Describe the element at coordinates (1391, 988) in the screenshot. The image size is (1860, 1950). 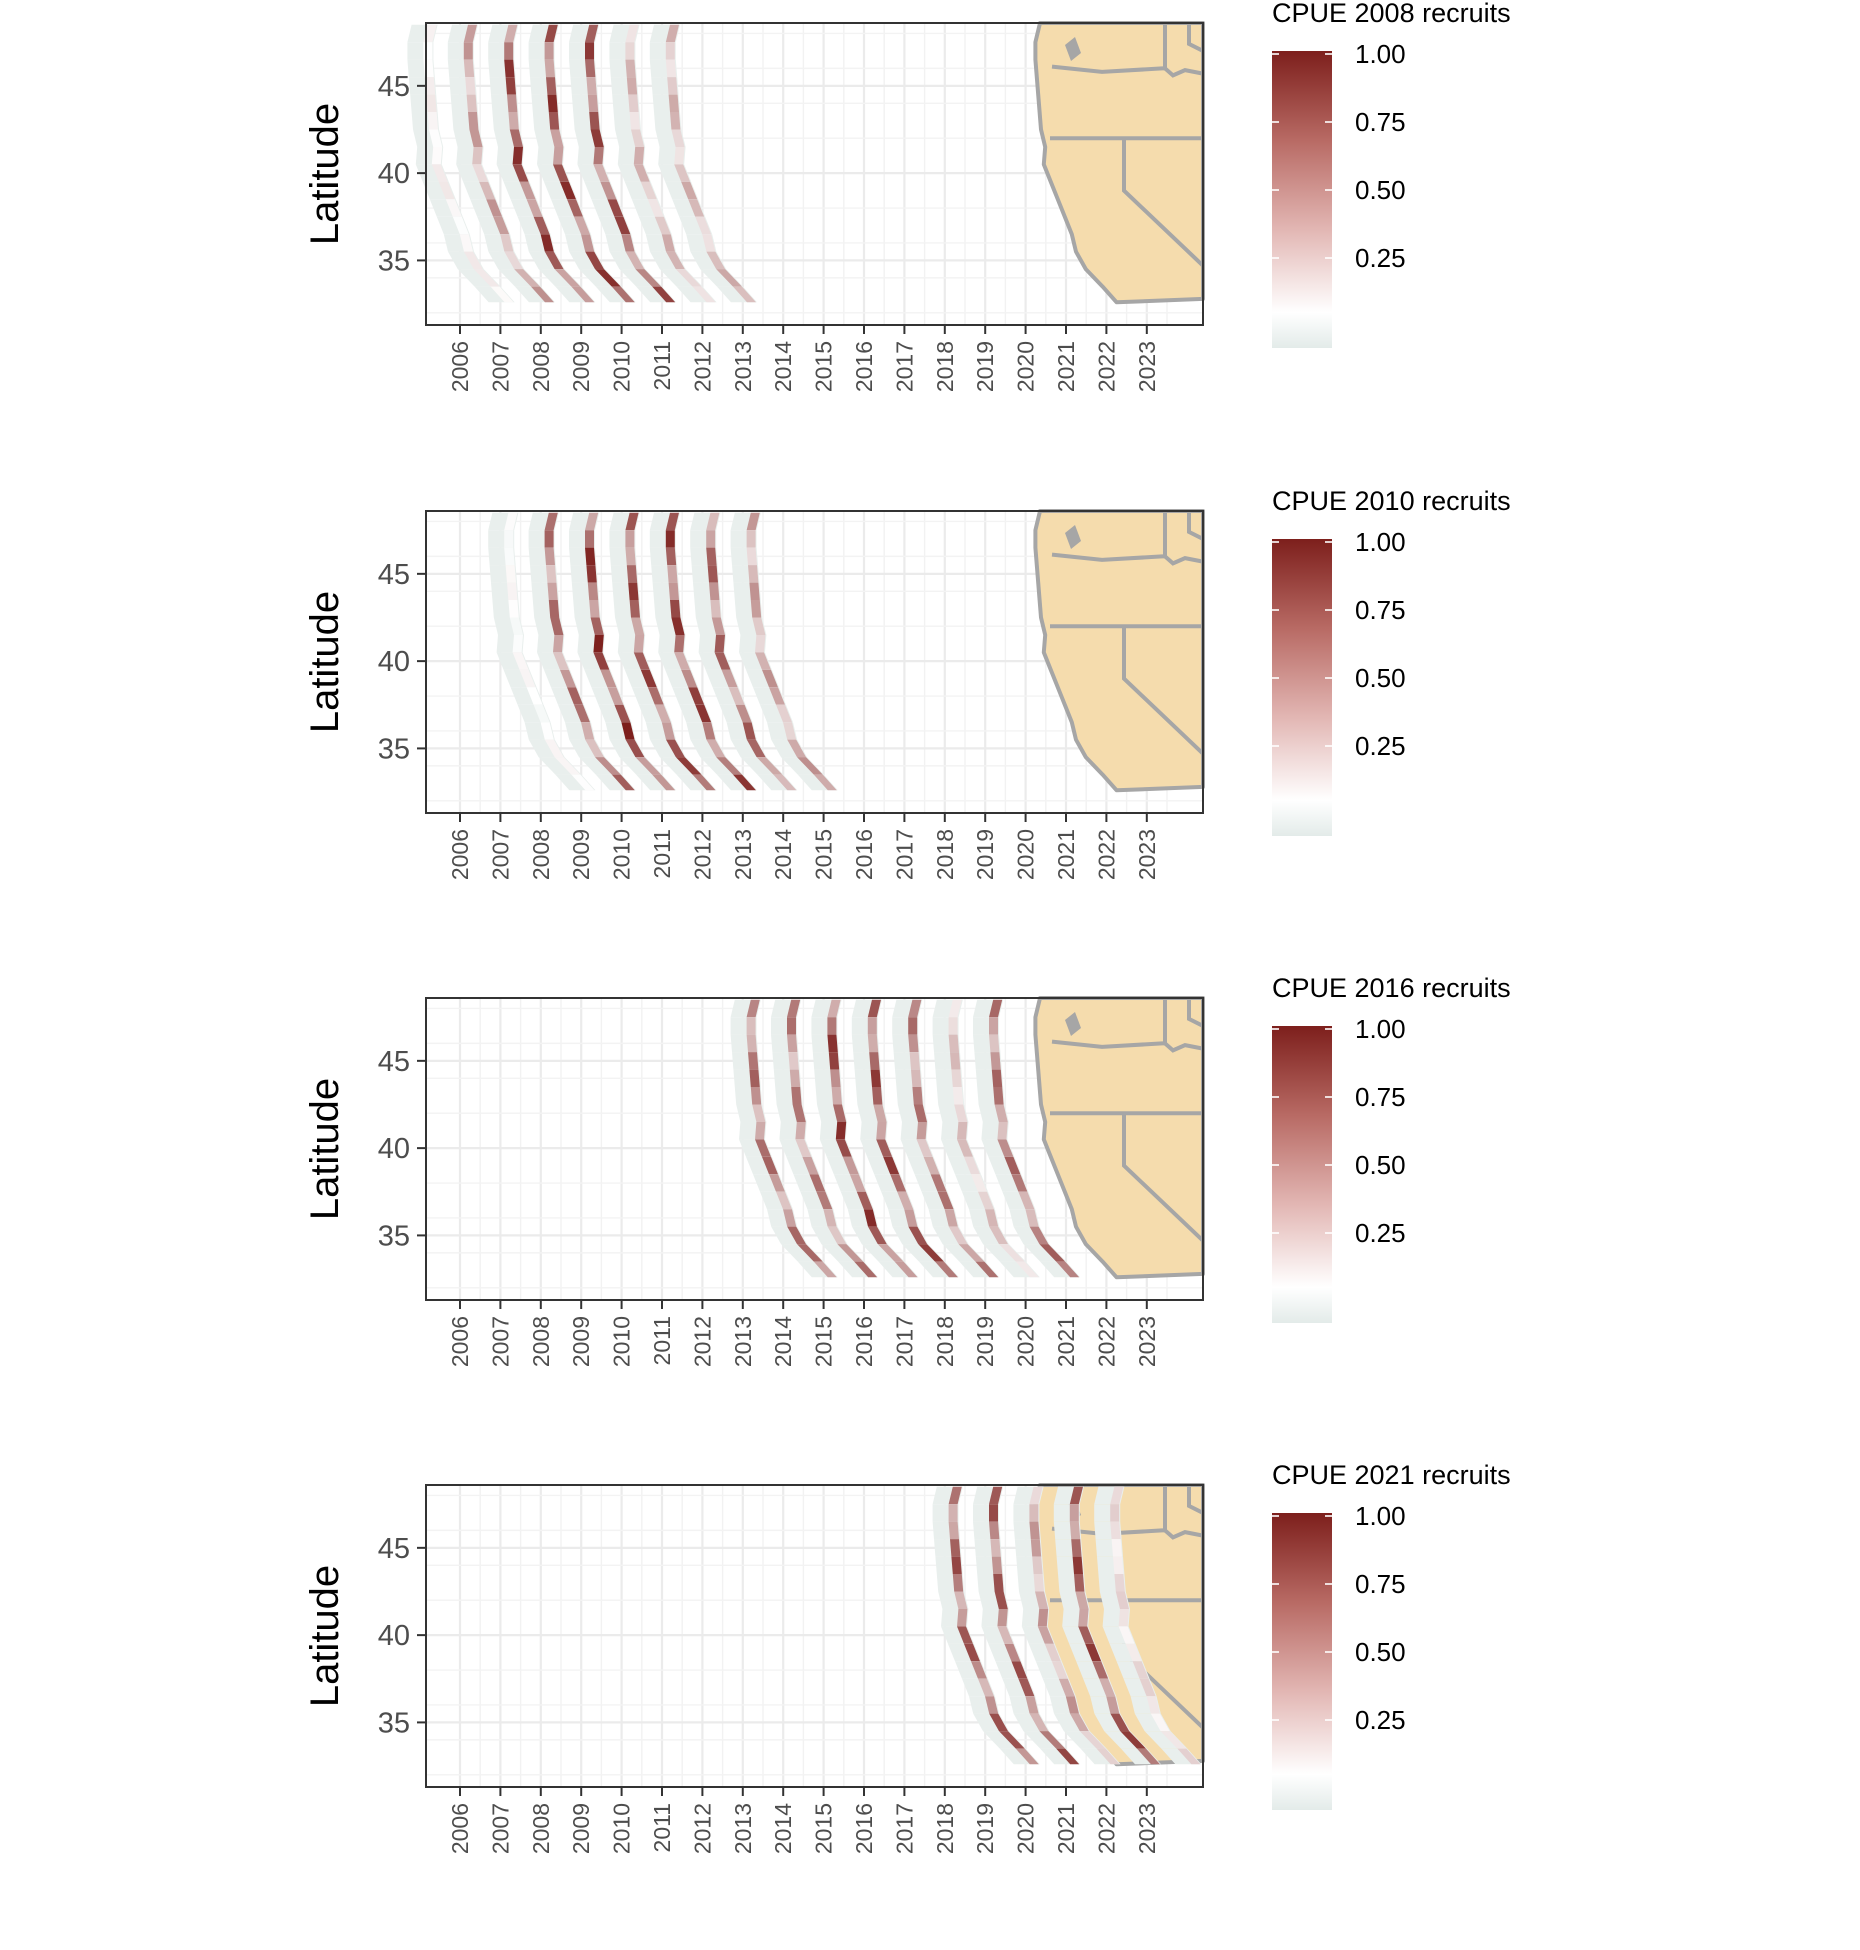
I see `legend-title: CPUE 2016 recruits` at that location.